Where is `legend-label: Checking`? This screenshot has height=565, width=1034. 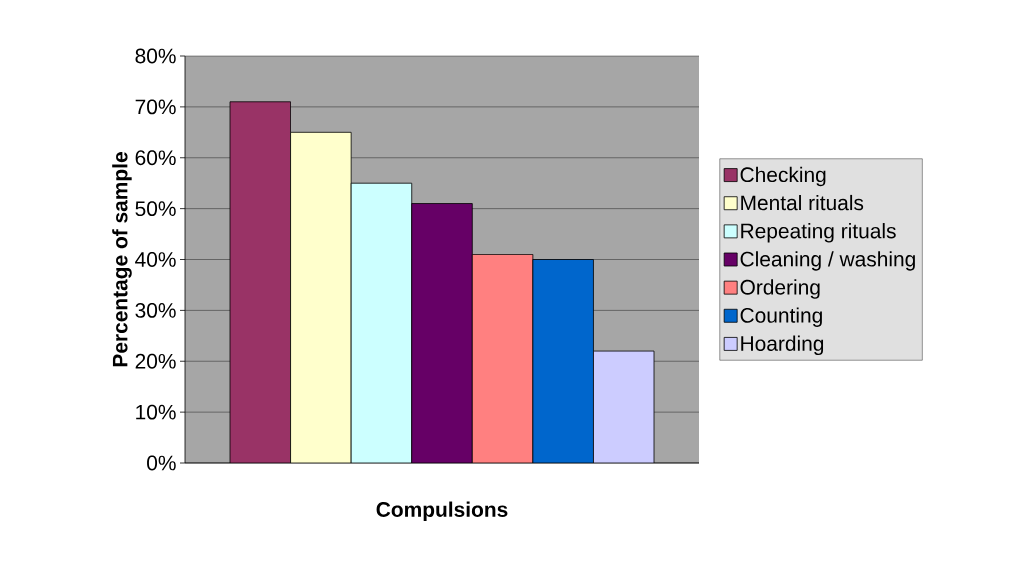 legend-label: Checking is located at coordinates (783, 176).